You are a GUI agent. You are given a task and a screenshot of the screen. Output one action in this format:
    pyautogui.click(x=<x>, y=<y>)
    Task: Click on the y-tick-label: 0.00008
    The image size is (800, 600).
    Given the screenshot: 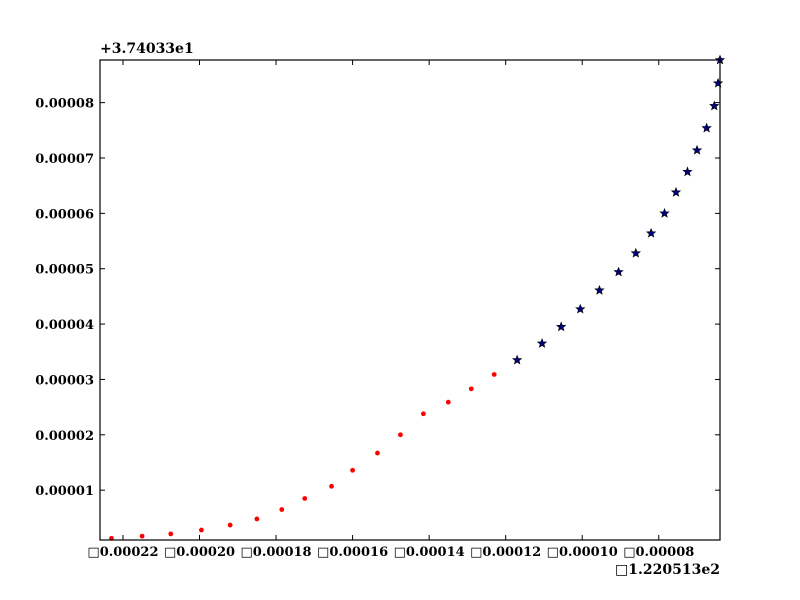 What is the action you would take?
    pyautogui.click(x=64, y=104)
    